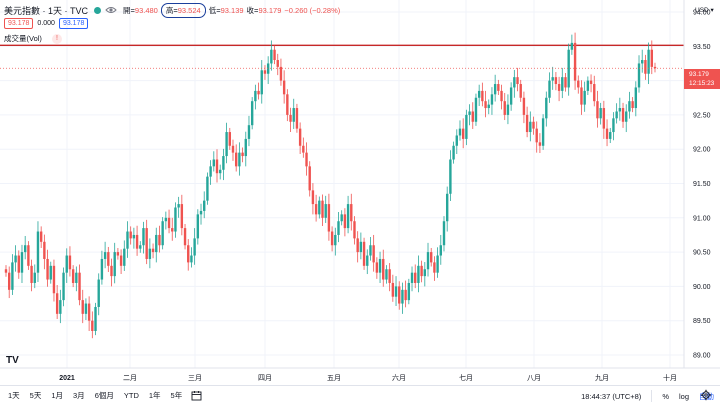 The image size is (720, 405). What do you see at coordinates (154, 395) in the screenshot?
I see `range-1y-button: 1年` at bounding box center [154, 395].